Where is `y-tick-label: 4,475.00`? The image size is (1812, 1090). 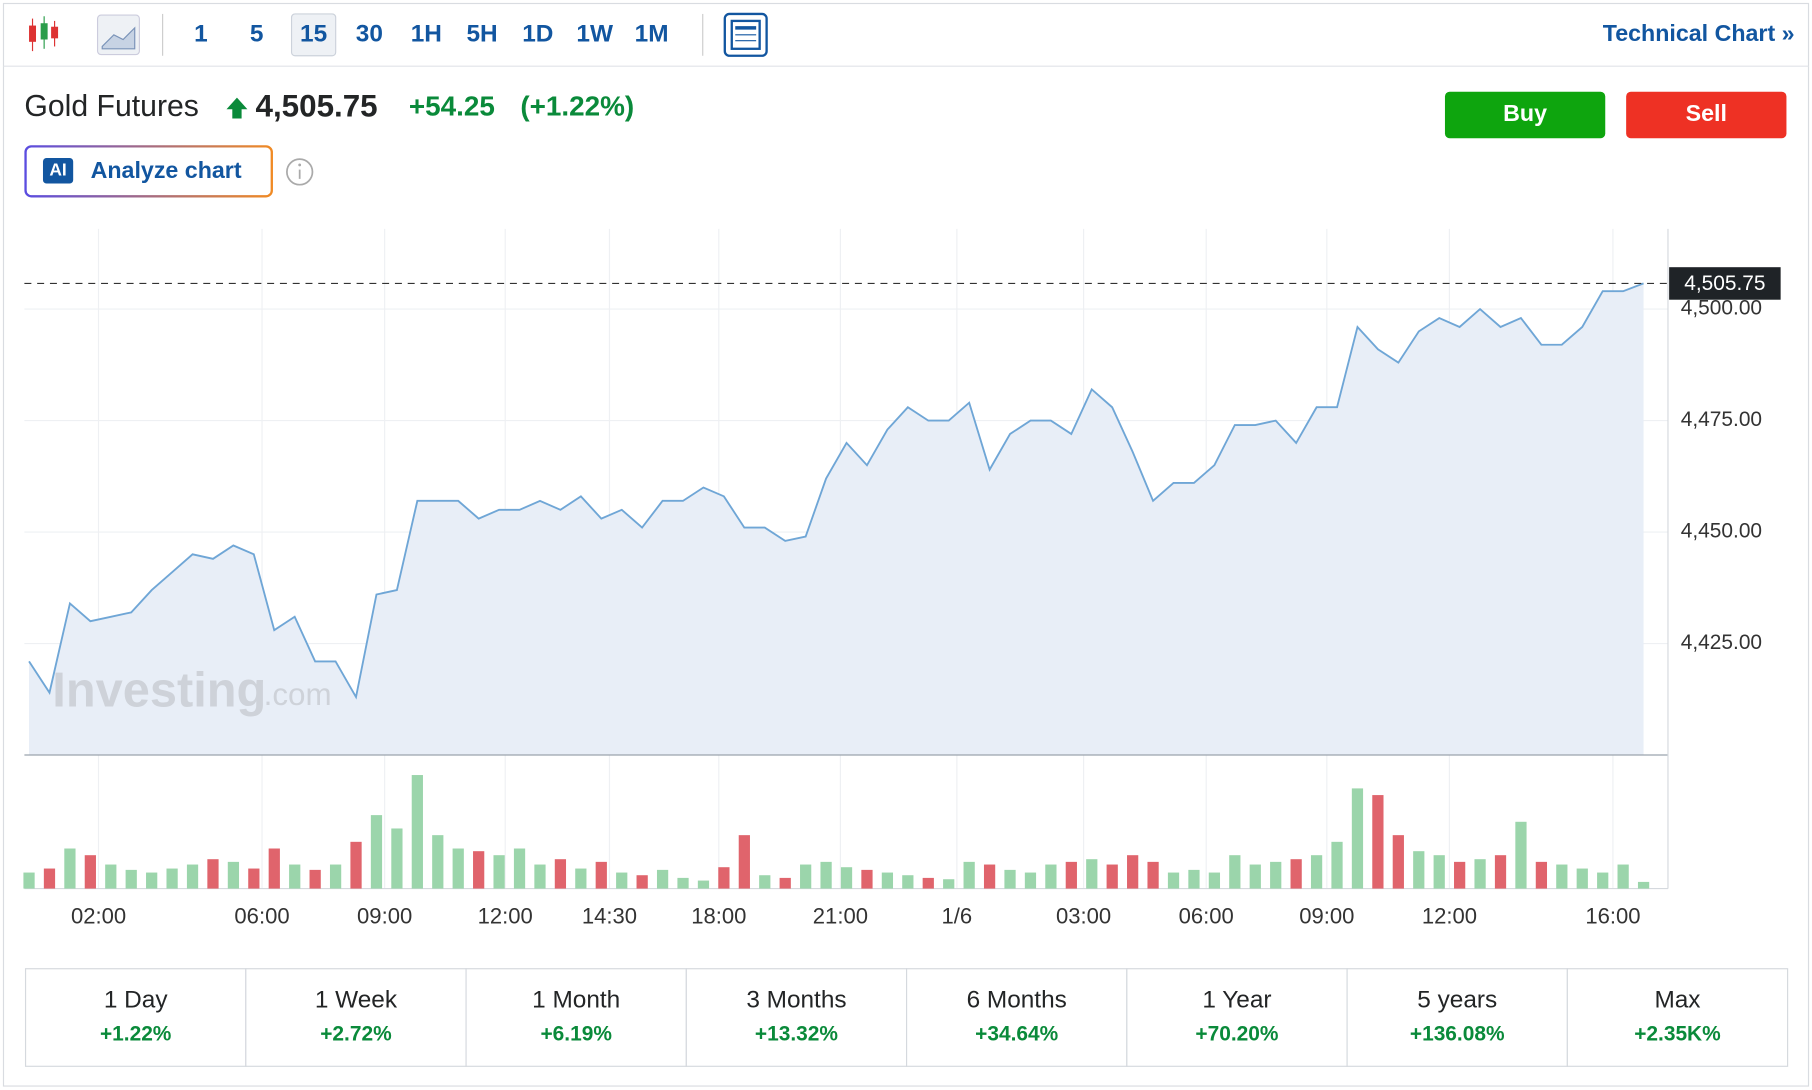
y-tick-label: 4,475.00 is located at coordinates (1721, 419).